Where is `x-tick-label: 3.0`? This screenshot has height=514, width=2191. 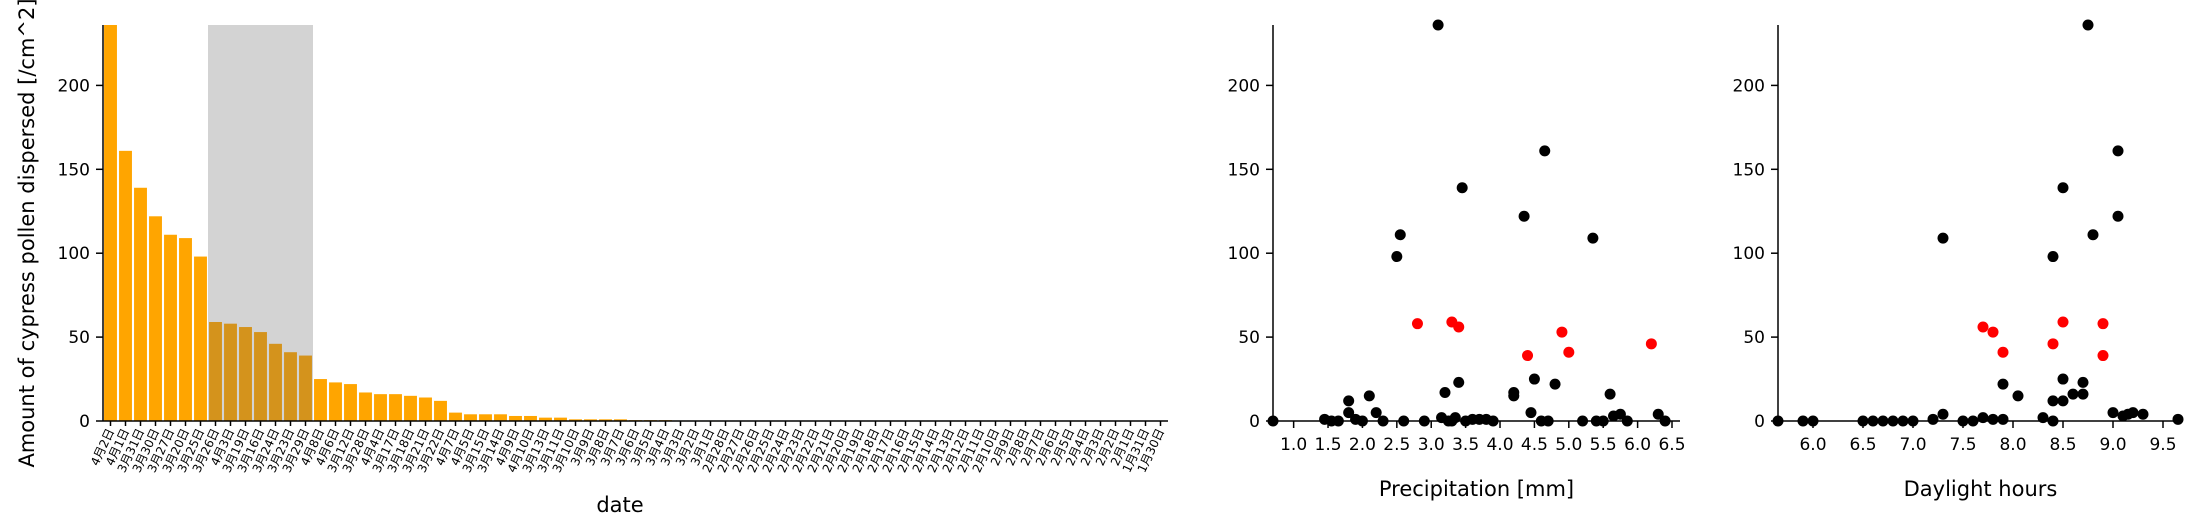
x-tick-label: 3.0 is located at coordinates (1431, 445).